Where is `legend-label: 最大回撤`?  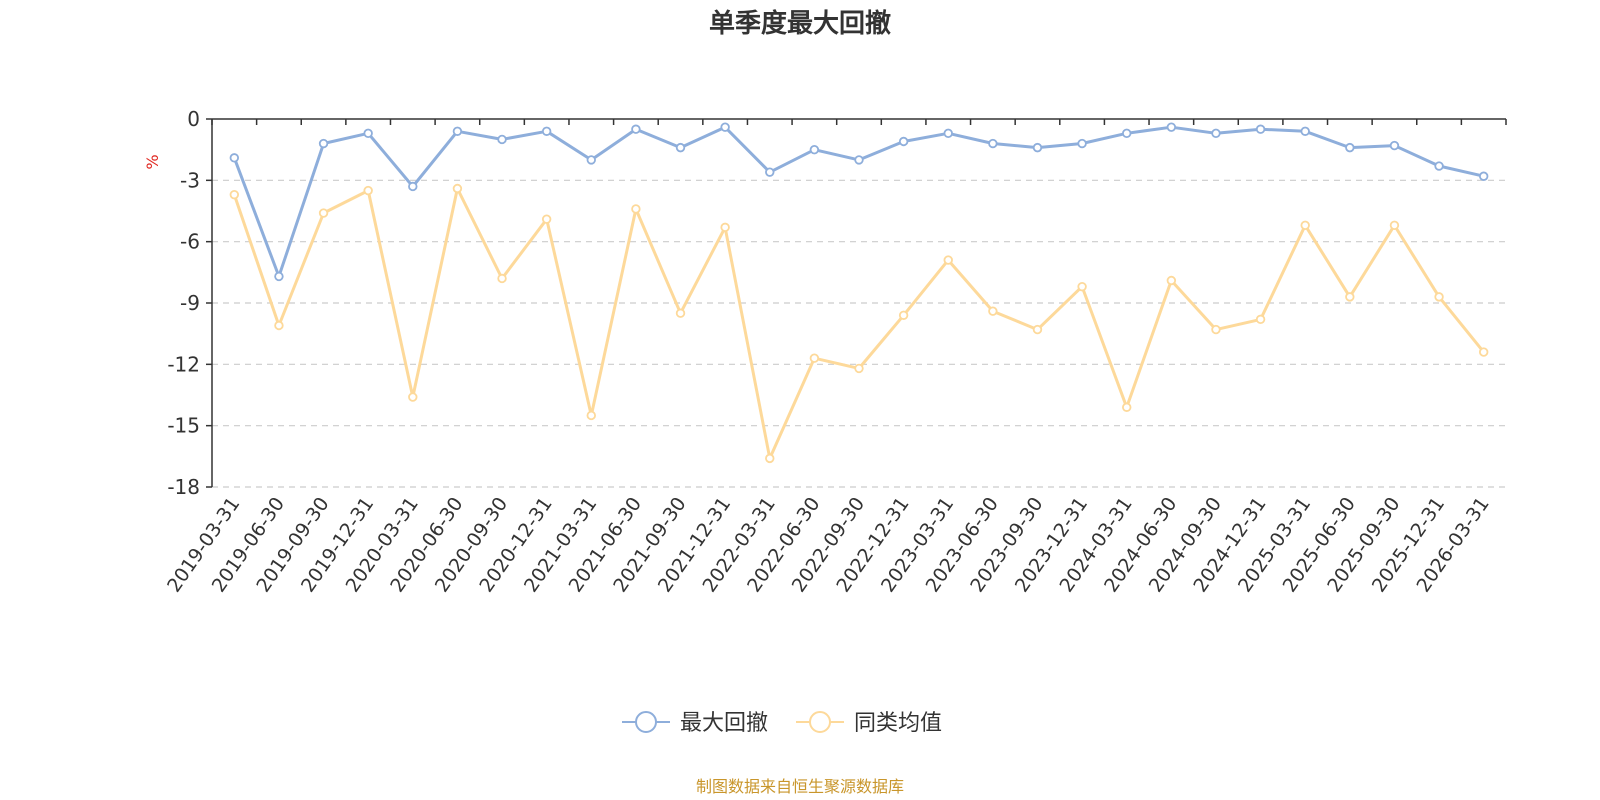 legend-label: 最大回撤 is located at coordinates (724, 723).